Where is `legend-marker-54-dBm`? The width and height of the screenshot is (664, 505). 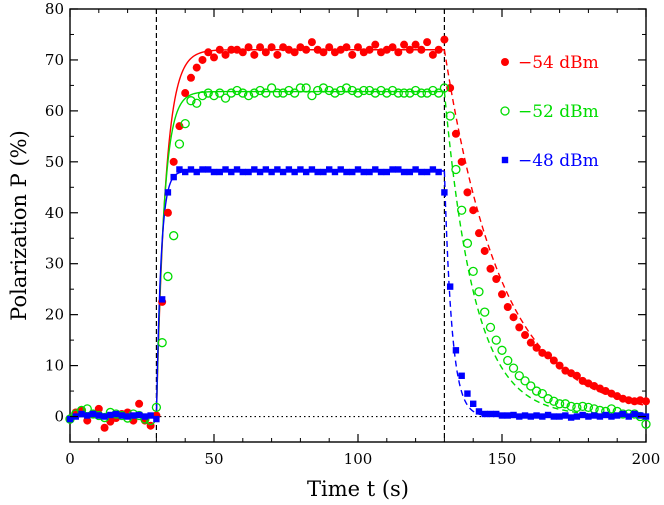 legend-marker-54-dBm is located at coordinates (505, 62).